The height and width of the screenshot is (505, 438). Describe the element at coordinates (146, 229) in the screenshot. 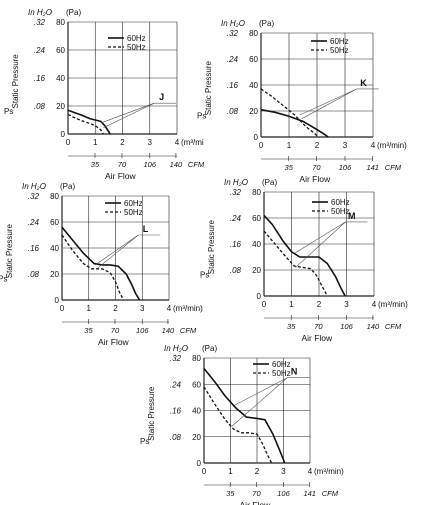

I see `model-marker-L: L` at that location.